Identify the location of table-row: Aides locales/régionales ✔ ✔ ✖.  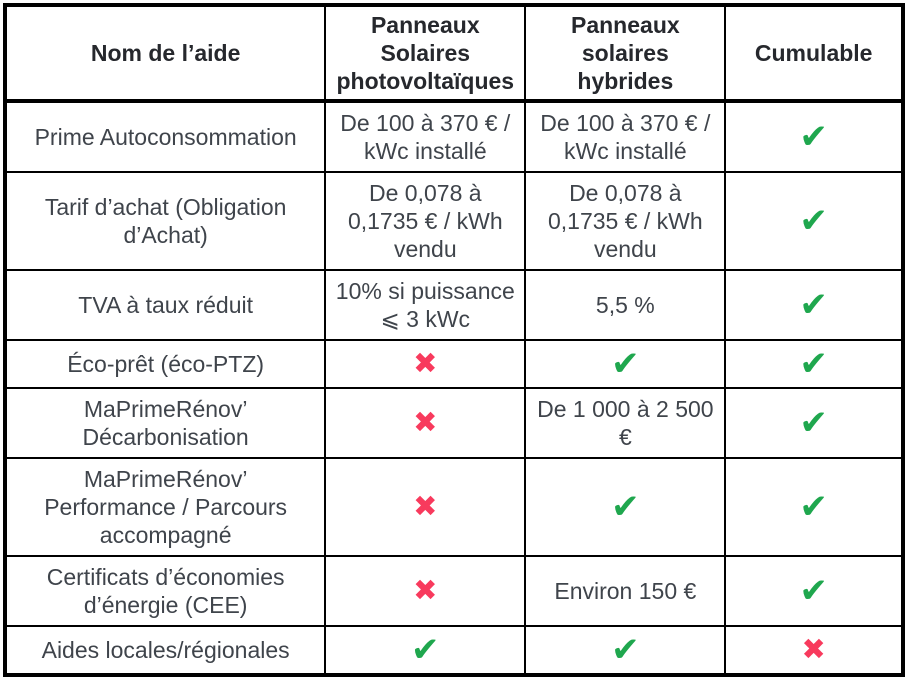
(453, 650).